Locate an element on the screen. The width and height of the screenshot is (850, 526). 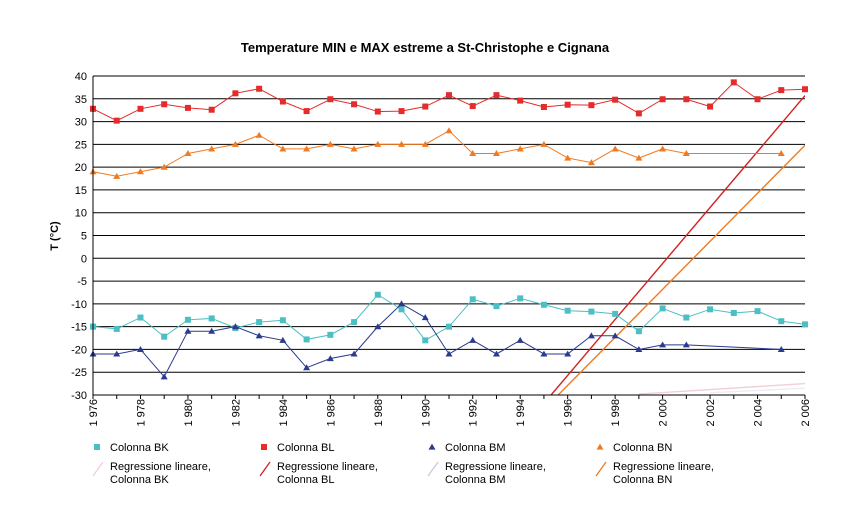
series-colonna-bn is located at coordinates (437, 153).